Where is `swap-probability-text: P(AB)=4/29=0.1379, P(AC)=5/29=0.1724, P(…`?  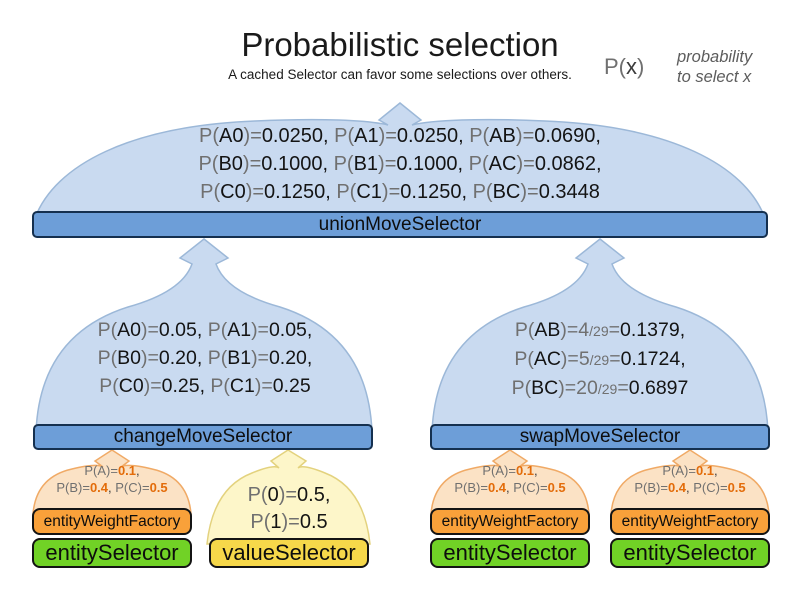
swap-probability-text: P(AB)=4/29=0.1379, P(AC)=5/29=0.1724, P(… is located at coordinates (600, 359).